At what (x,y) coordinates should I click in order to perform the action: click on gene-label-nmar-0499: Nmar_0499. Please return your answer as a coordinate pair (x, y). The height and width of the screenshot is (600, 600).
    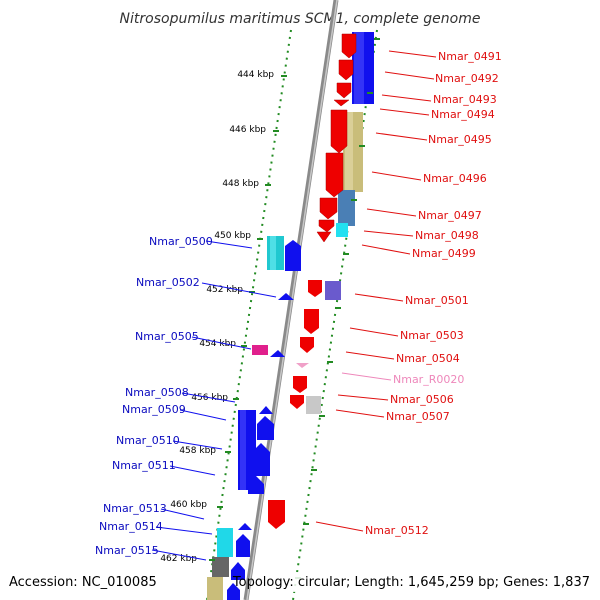
    Looking at the image, I should click on (444, 253).